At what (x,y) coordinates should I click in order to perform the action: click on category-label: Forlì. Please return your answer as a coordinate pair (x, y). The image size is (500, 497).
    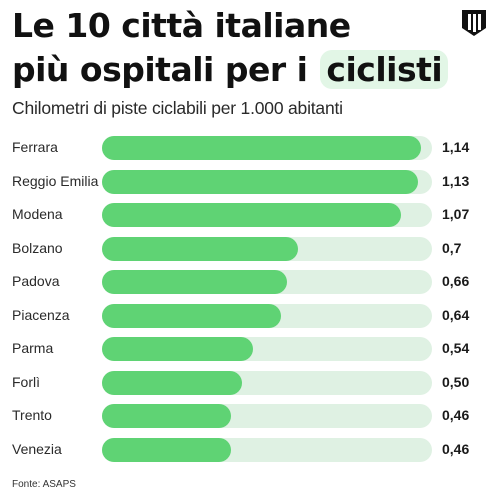
    Looking at the image, I should click on (26, 381).